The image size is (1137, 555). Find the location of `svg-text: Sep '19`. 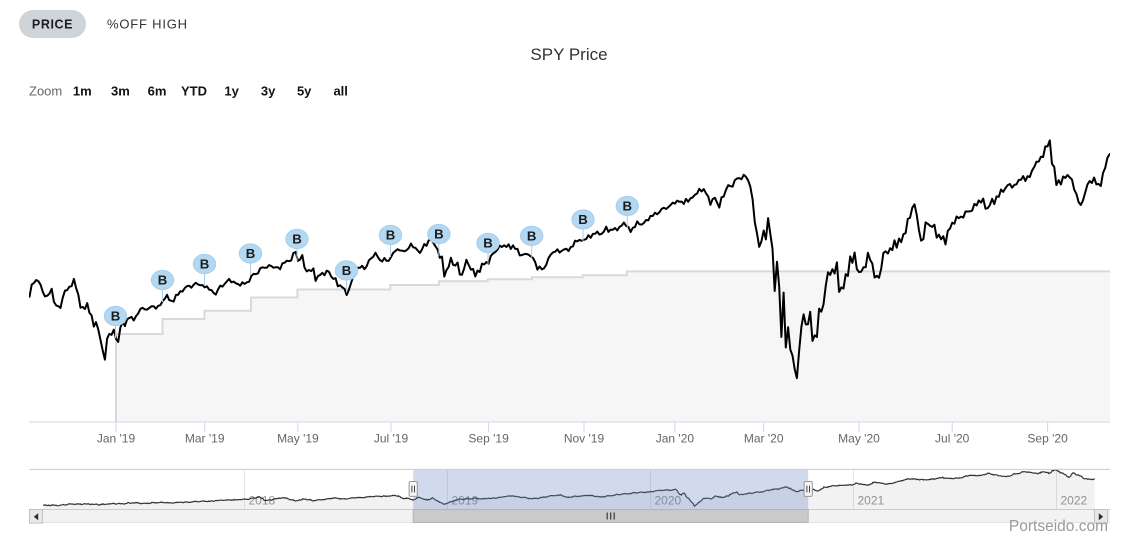

svg-text: Sep '19 is located at coordinates (488, 439).